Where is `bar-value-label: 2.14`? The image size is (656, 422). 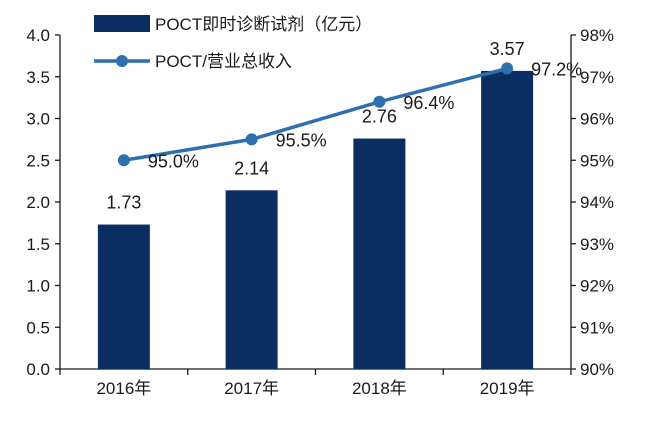
bar-value-label: 2.14 is located at coordinates (251, 168).